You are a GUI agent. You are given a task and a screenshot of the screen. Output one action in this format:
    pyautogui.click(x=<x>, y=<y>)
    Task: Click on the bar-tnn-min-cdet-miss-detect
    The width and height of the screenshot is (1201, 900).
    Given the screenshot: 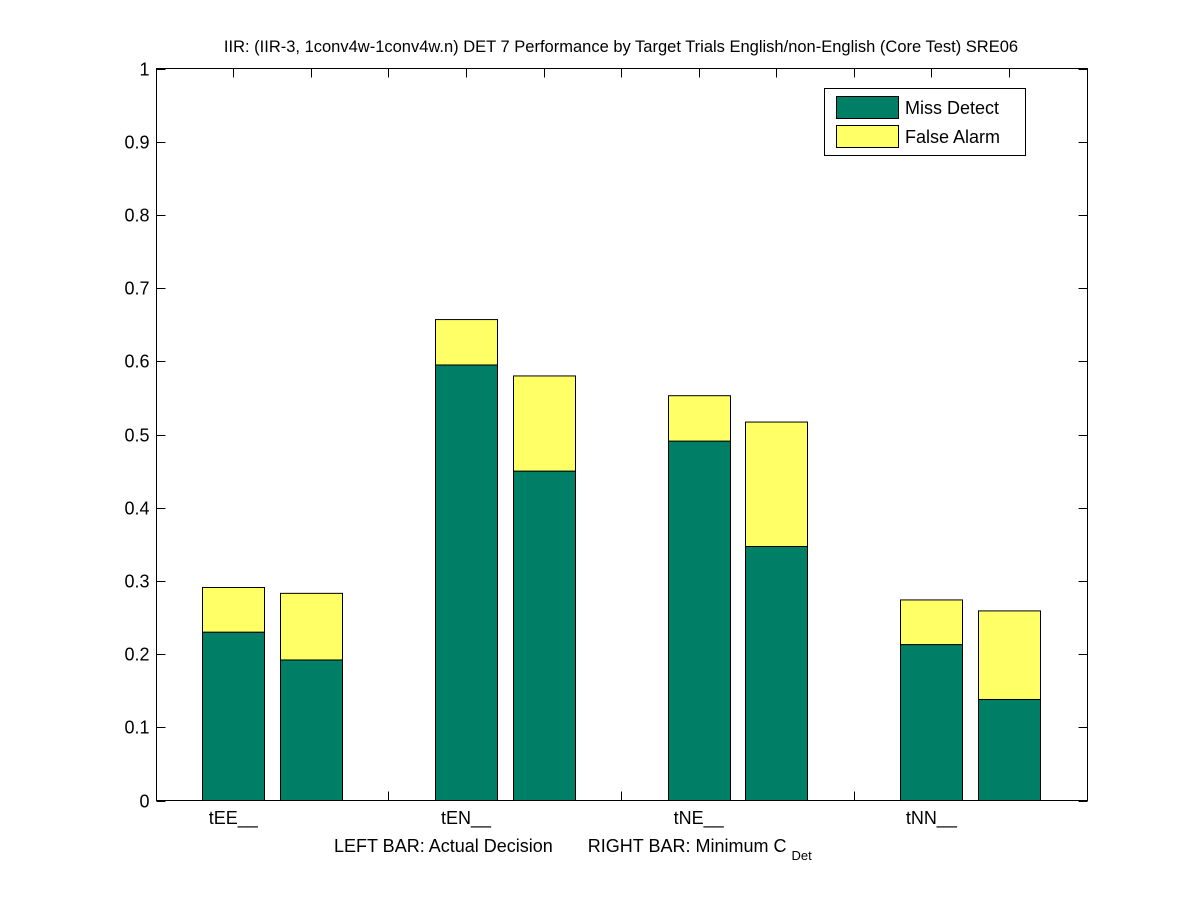 What is the action you would take?
    pyautogui.click(x=1009, y=750)
    